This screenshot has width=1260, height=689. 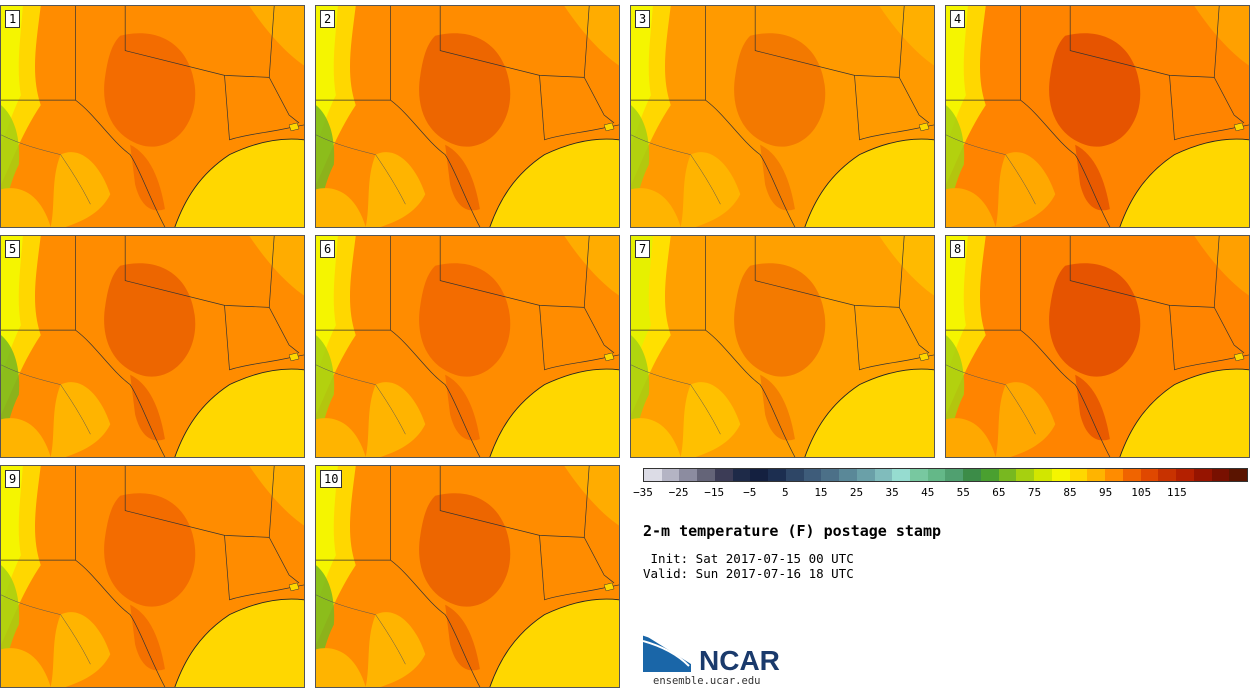 I want to click on map-panel-5: 5, so click(x=152, y=346).